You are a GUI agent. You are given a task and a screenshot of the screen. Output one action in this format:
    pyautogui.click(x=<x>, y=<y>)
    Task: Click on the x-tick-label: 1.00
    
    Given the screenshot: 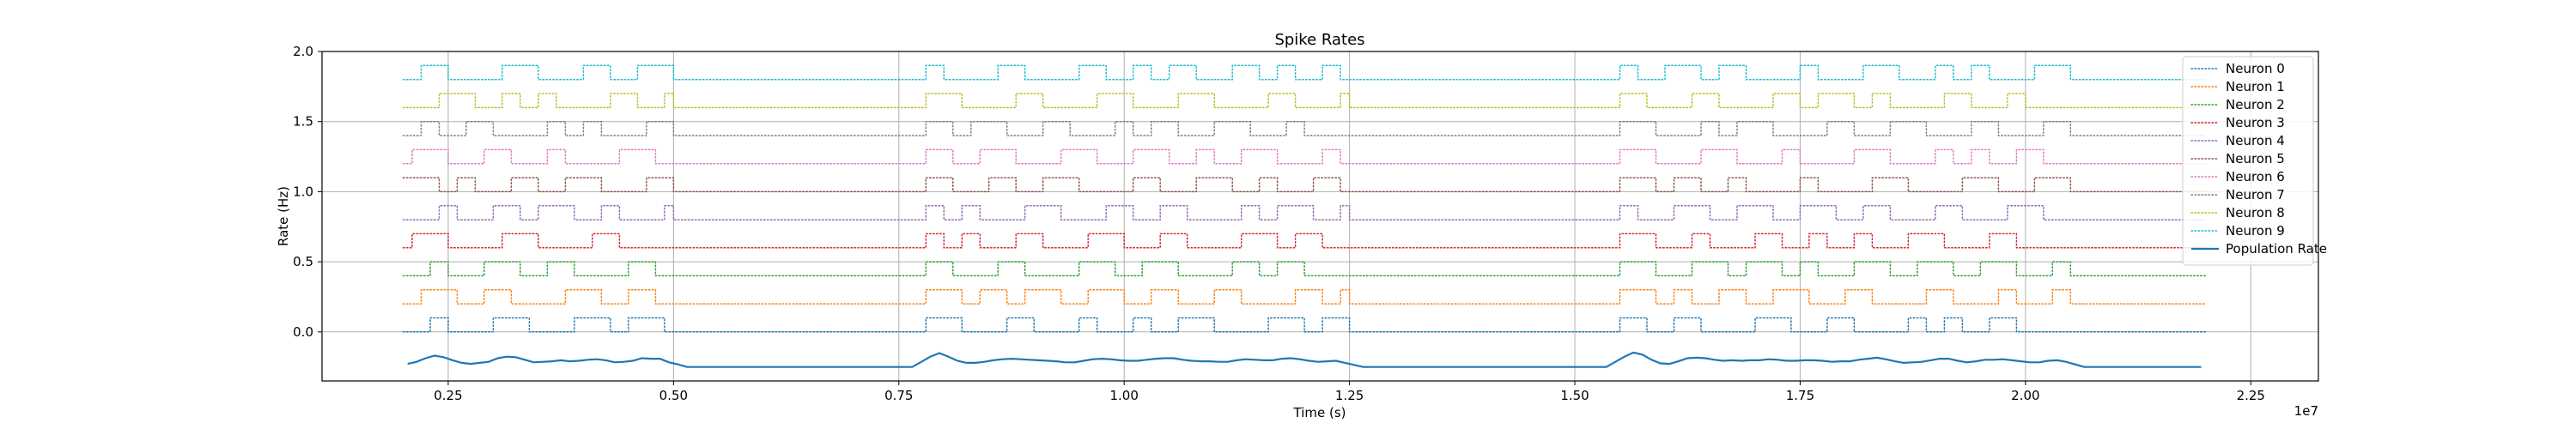 What is the action you would take?
    pyautogui.click(x=1123, y=395)
    